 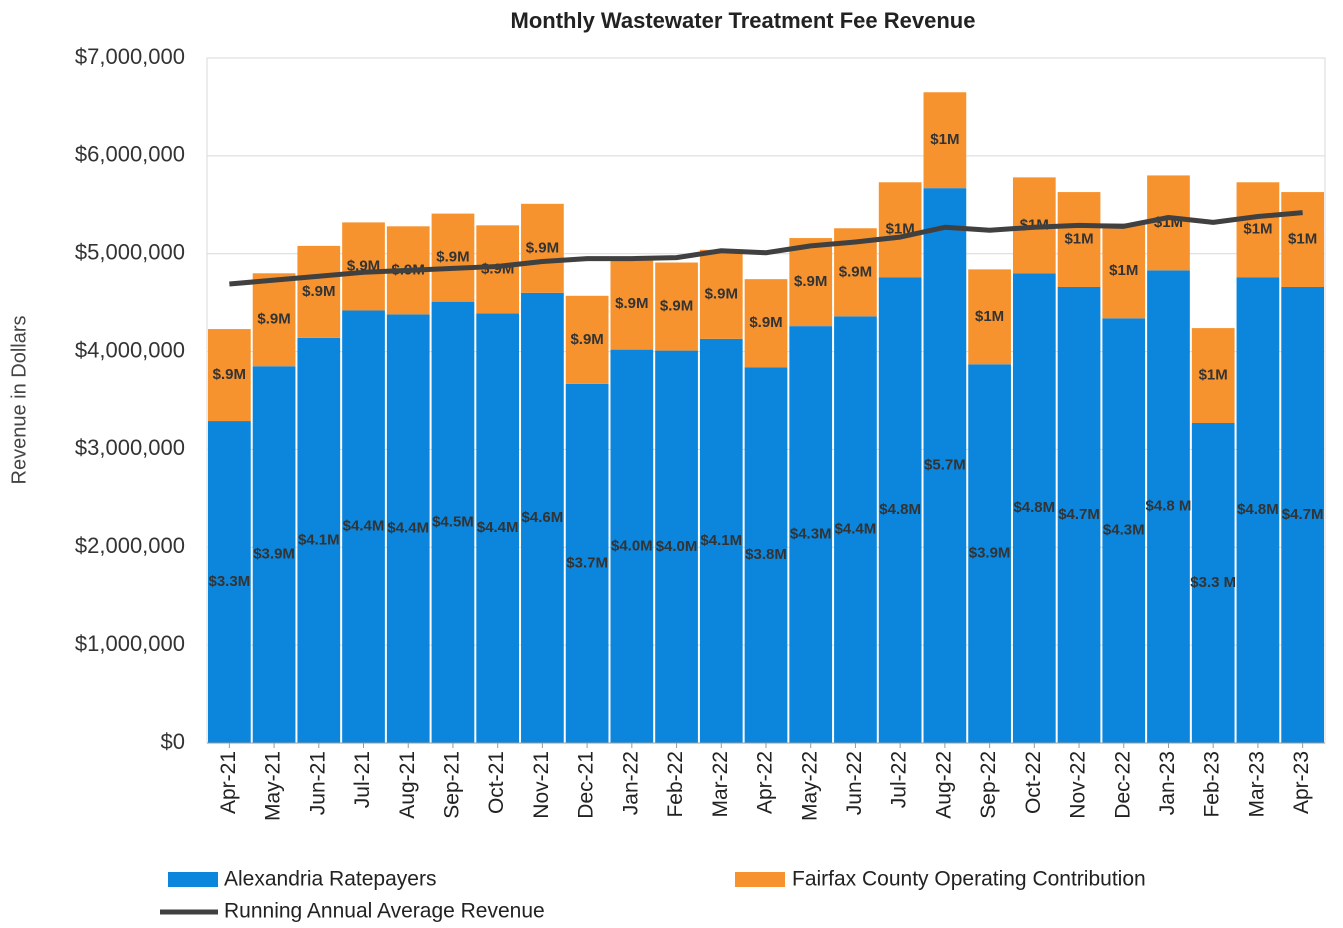 I want to click on y-tick-label: $7,000,000, so click(x=130, y=56).